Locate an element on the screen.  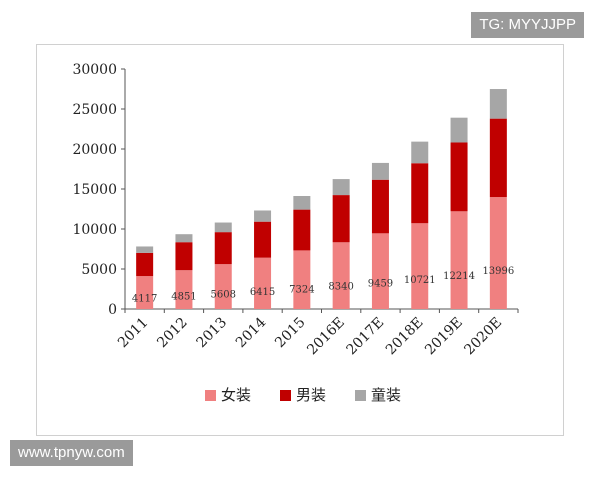
x-tick-label: 2018E is located at coordinates (405, 337).